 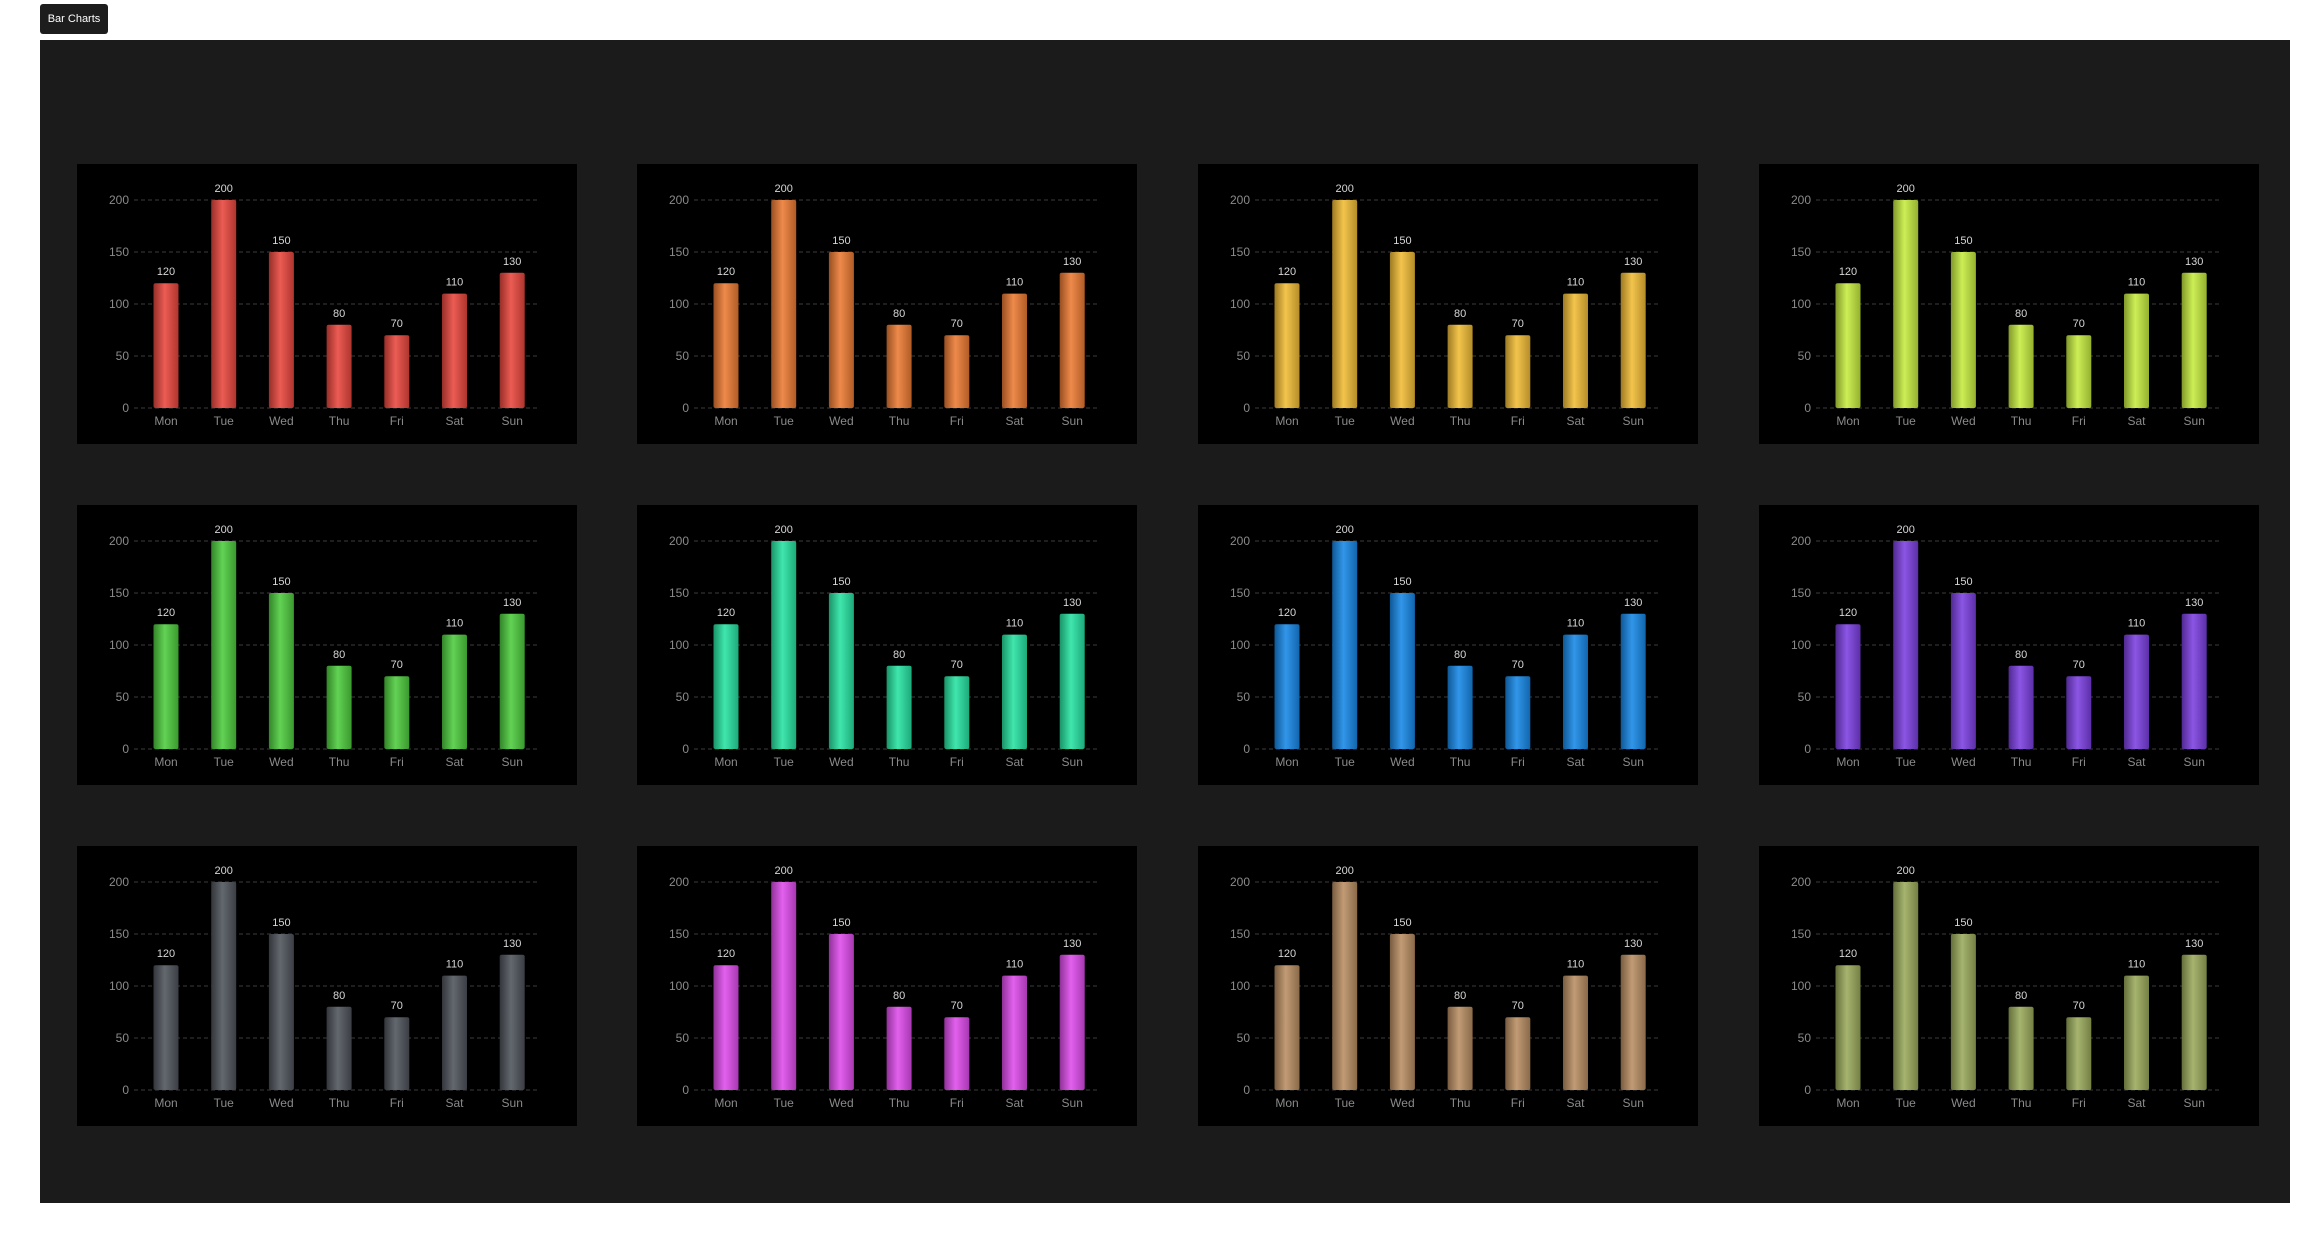 What do you see at coordinates (1014, 350) in the screenshot?
I see `bar-sat` at bounding box center [1014, 350].